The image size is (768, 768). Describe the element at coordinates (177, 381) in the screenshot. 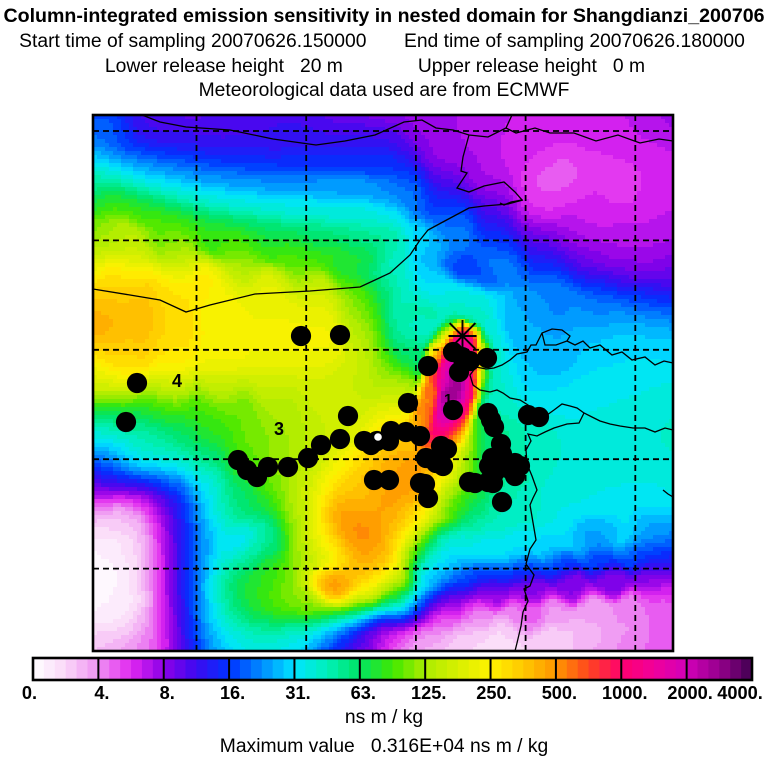

I see `svg-text: 4` at that location.